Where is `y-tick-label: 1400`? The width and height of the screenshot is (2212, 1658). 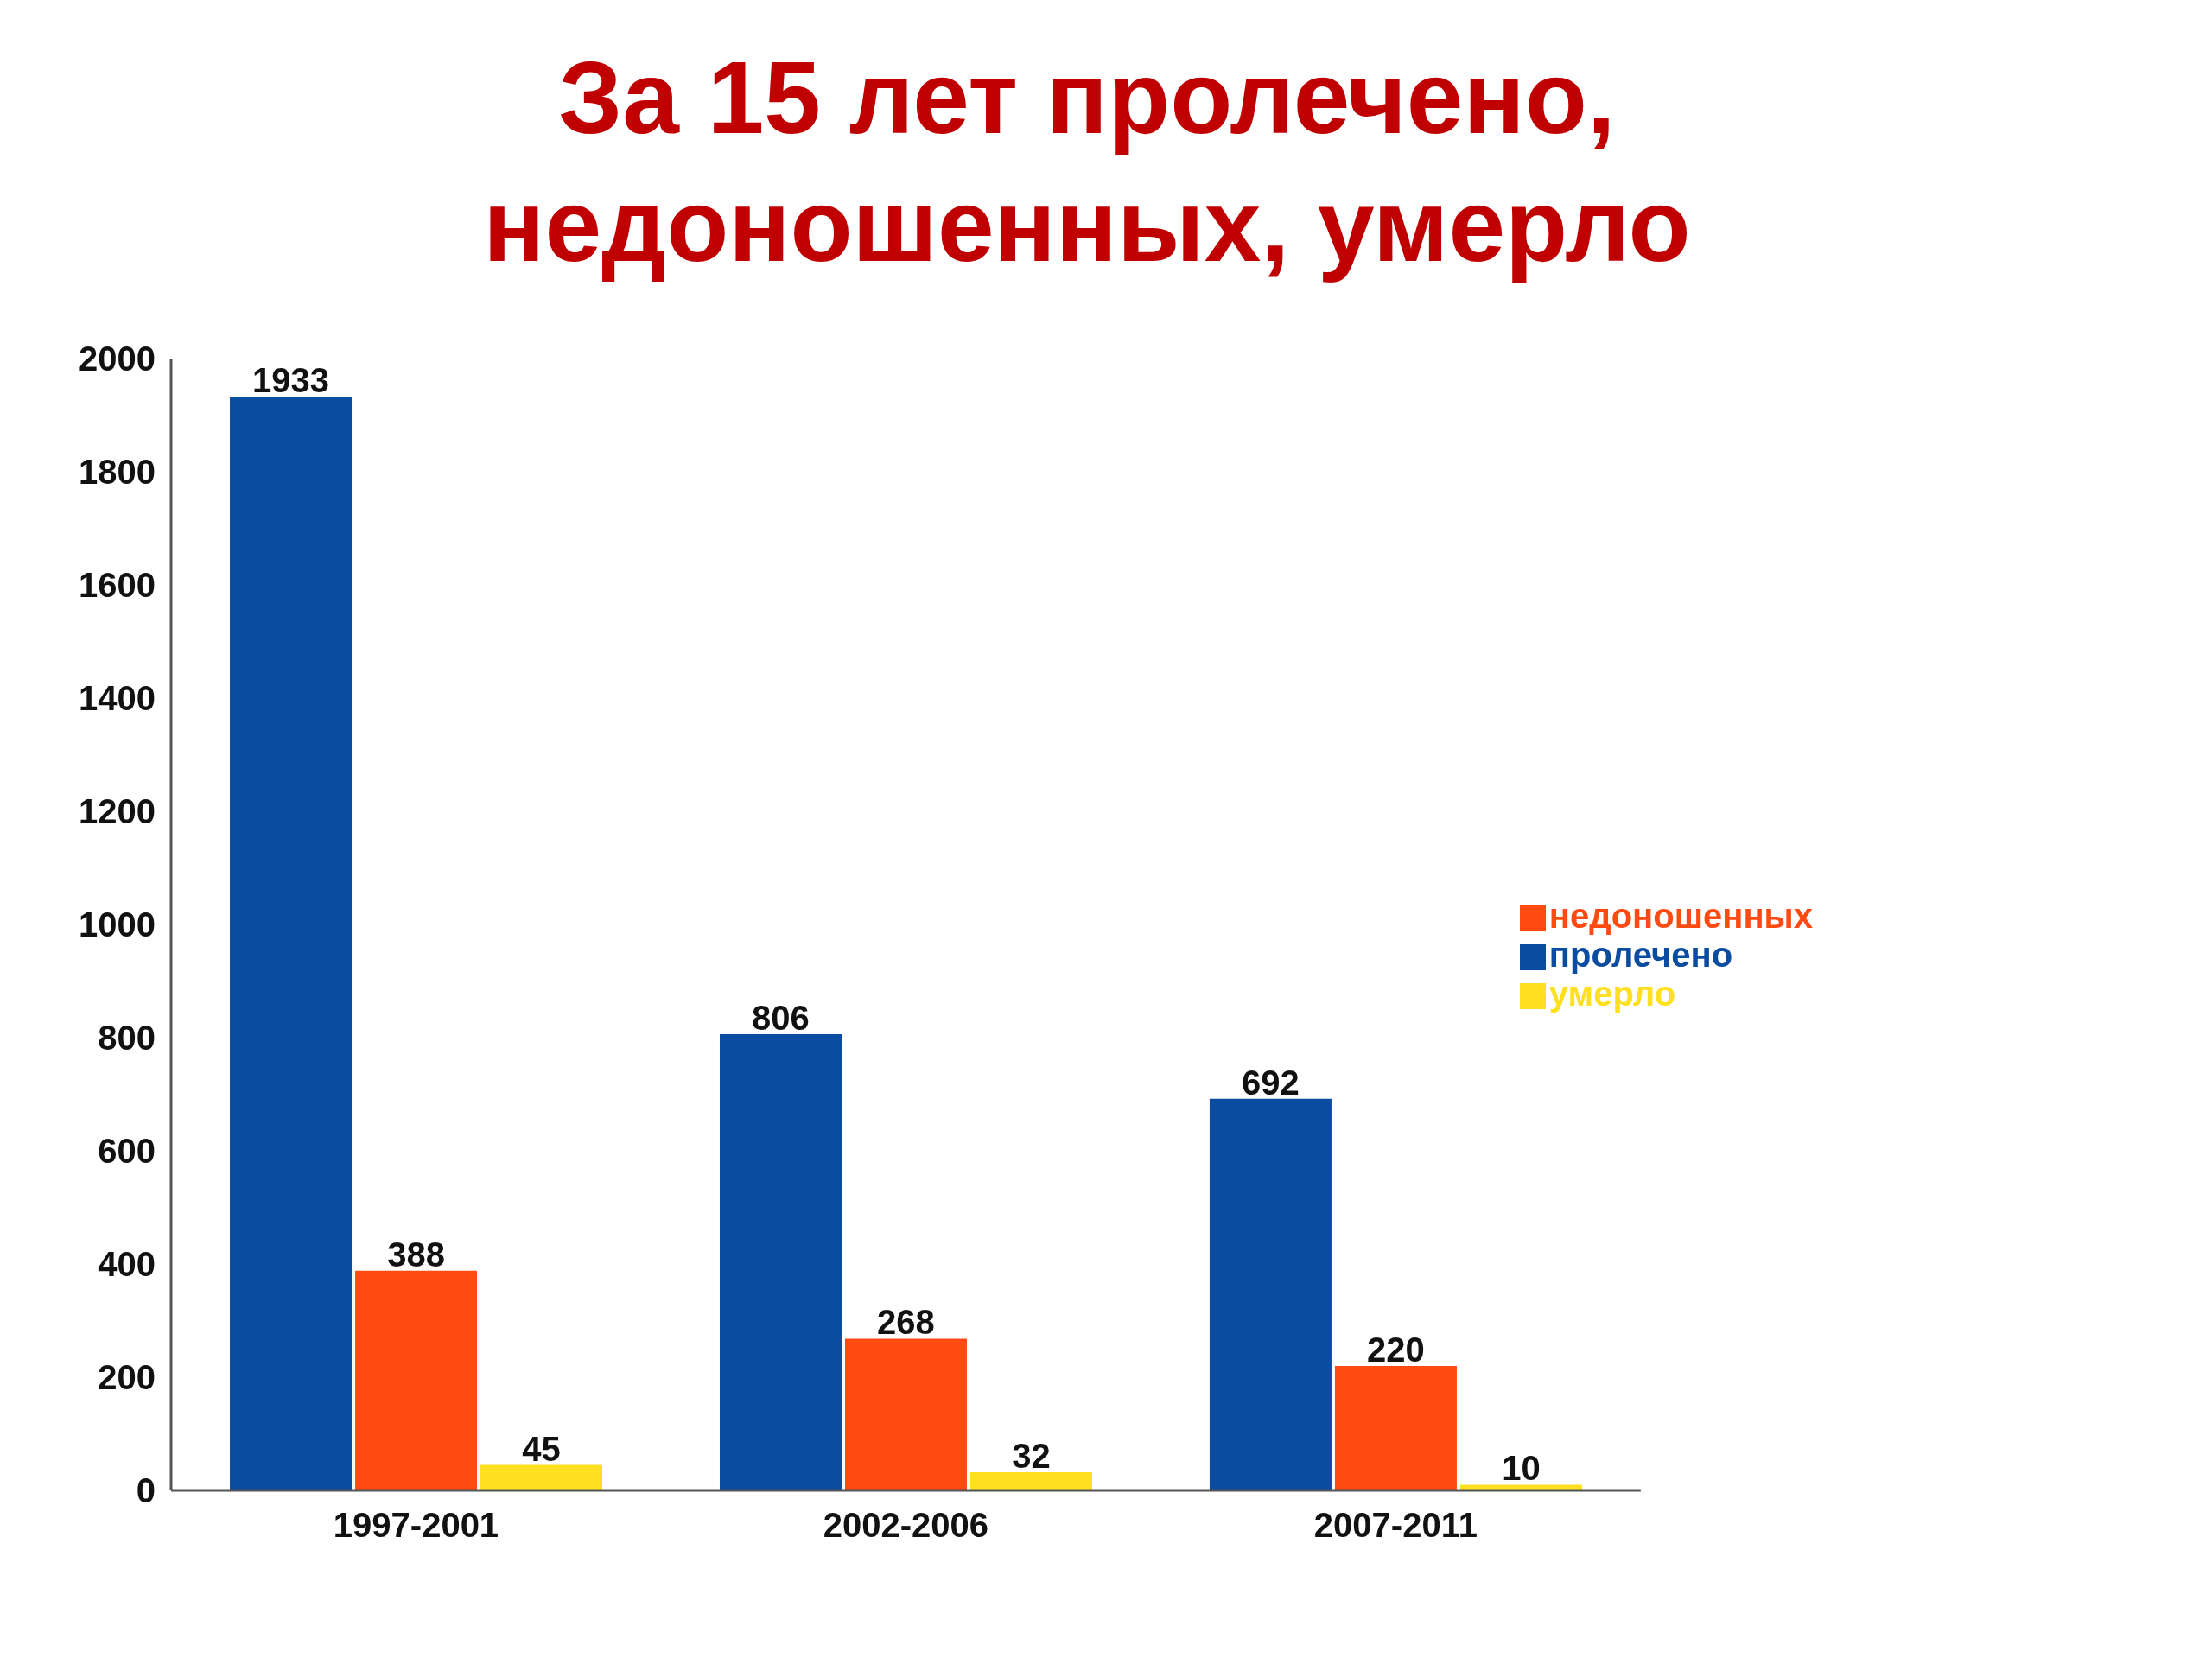
y-tick-label: 1400 is located at coordinates (117, 698).